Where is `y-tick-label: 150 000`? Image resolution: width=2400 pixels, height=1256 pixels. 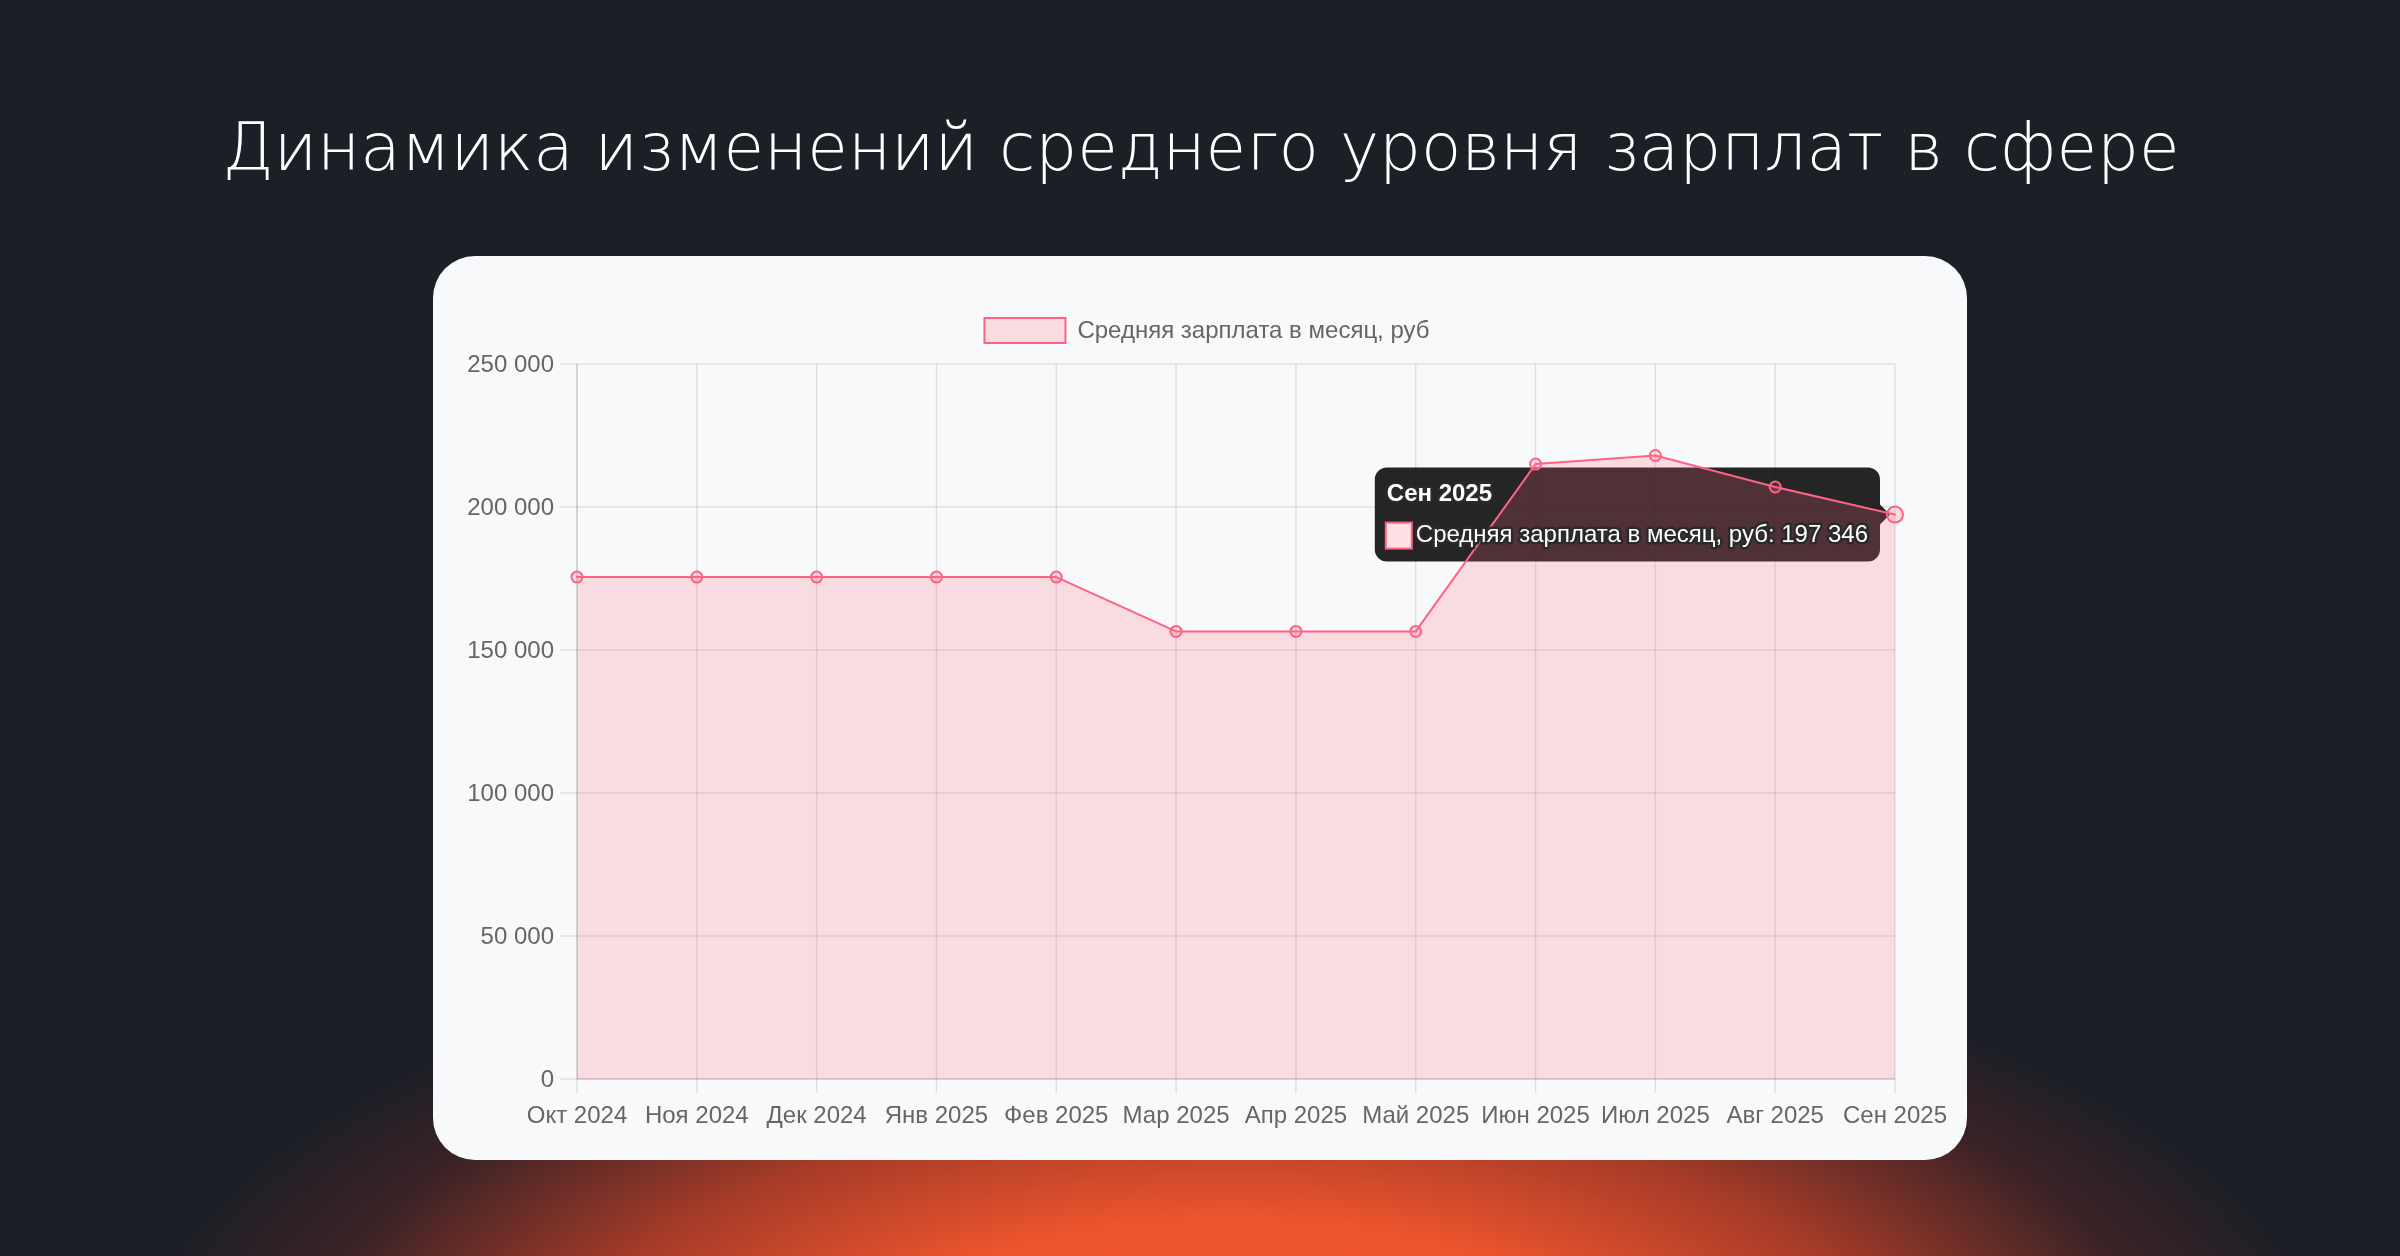 y-tick-label: 150 000 is located at coordinates (510, 650).